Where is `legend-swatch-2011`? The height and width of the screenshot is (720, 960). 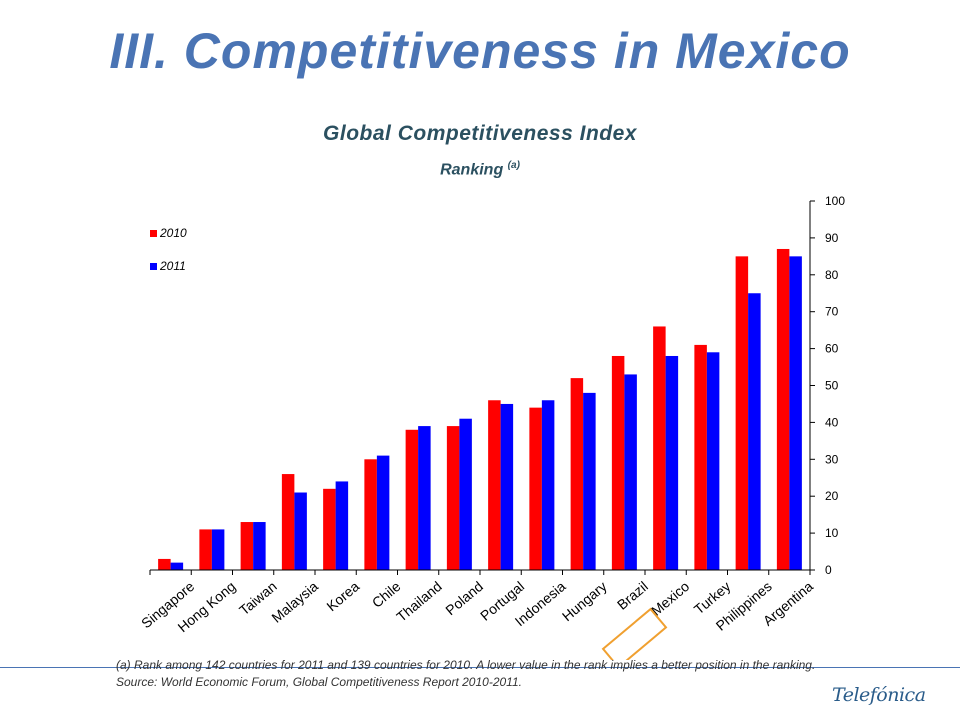
legend-swatch-2011 is located at coordinates (153, 266).